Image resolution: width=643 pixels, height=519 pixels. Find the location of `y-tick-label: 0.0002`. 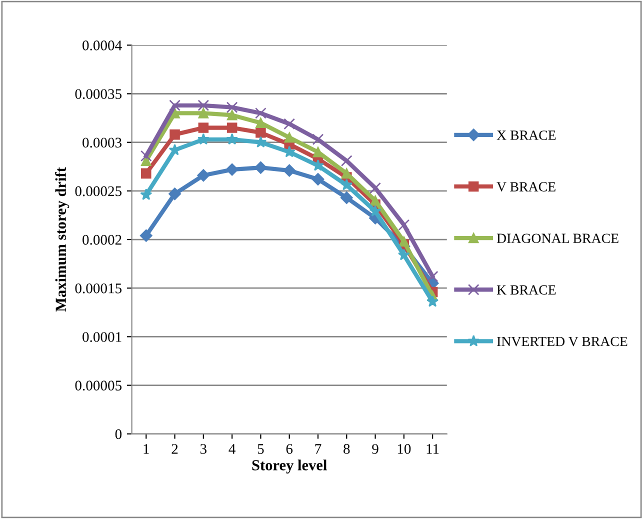

y-tick-label: 0.0002 is located at coordinates (102, 239).